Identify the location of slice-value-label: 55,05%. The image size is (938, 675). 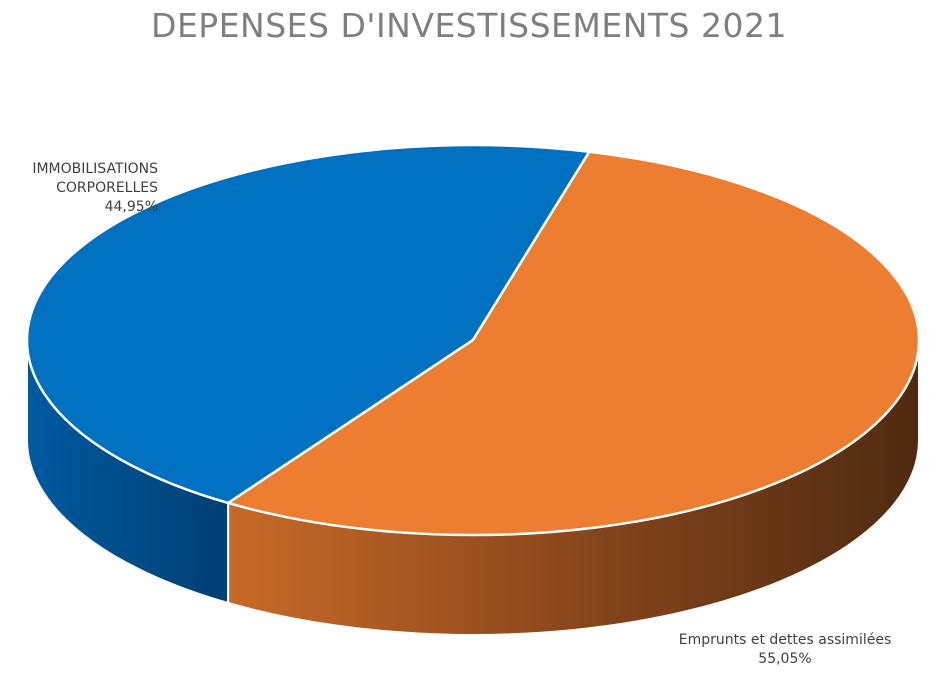
(785, 659).